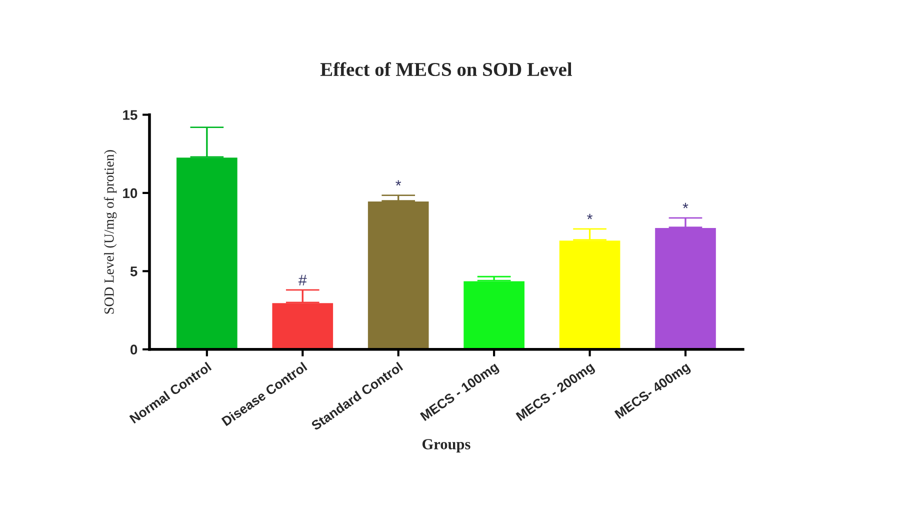 Image resolution: width=906 pixels, height=510 pixels. I want to click on x-axis-title: Groups, so click(446, 445).